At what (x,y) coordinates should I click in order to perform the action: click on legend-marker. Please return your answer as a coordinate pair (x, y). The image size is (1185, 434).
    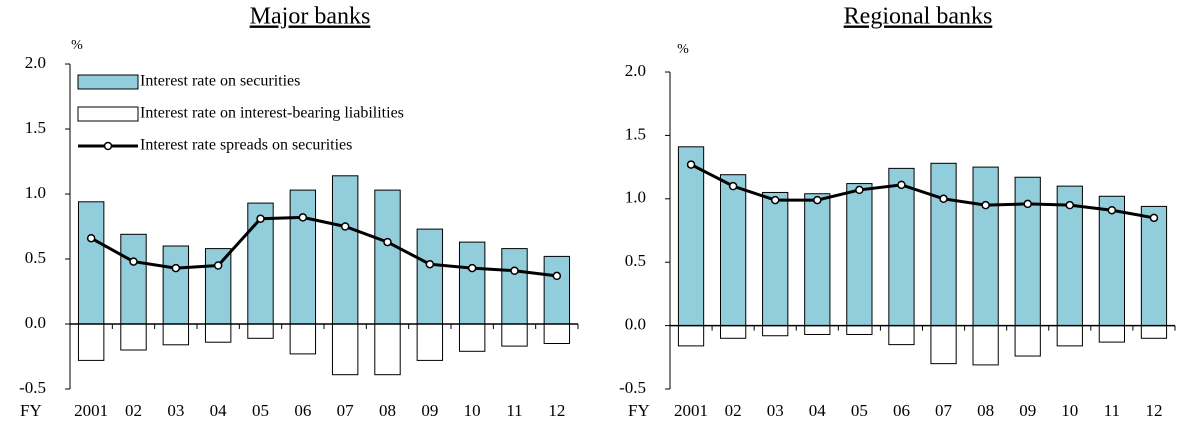
    Looking at the image, I should click on (108, 146).